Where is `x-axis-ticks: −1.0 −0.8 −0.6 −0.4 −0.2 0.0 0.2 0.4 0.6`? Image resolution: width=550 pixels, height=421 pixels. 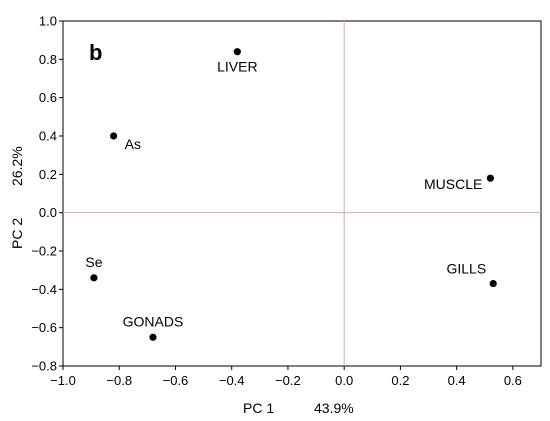 x-axis-ticks: −1.0 −0.8 −0.6 −0.4 −0.2 0.0 0.2 0.4 0.6 is located at coordinates (286, 377).